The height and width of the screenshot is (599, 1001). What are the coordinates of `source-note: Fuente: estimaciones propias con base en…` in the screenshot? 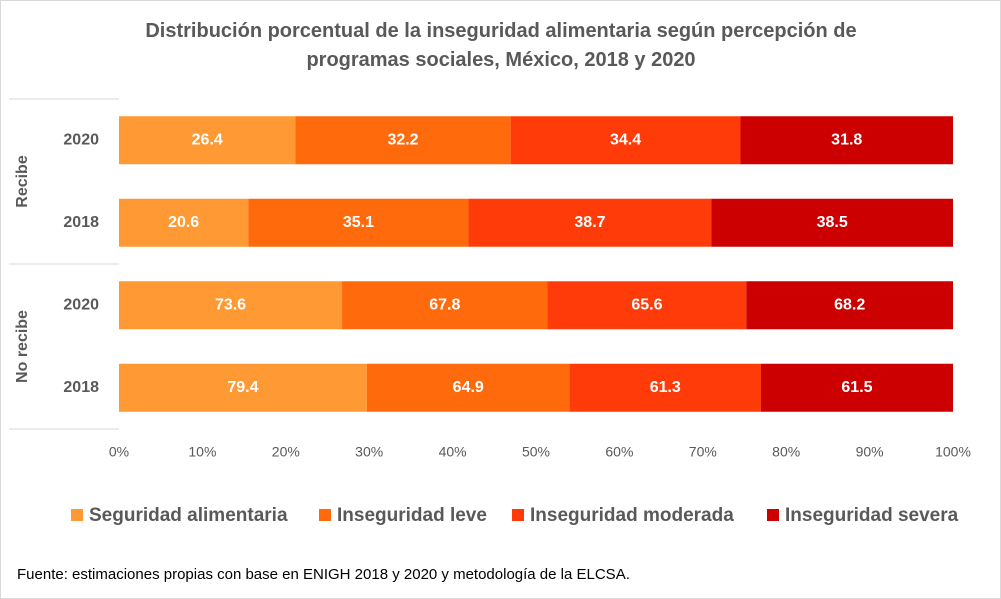 It's located at (323, 574).